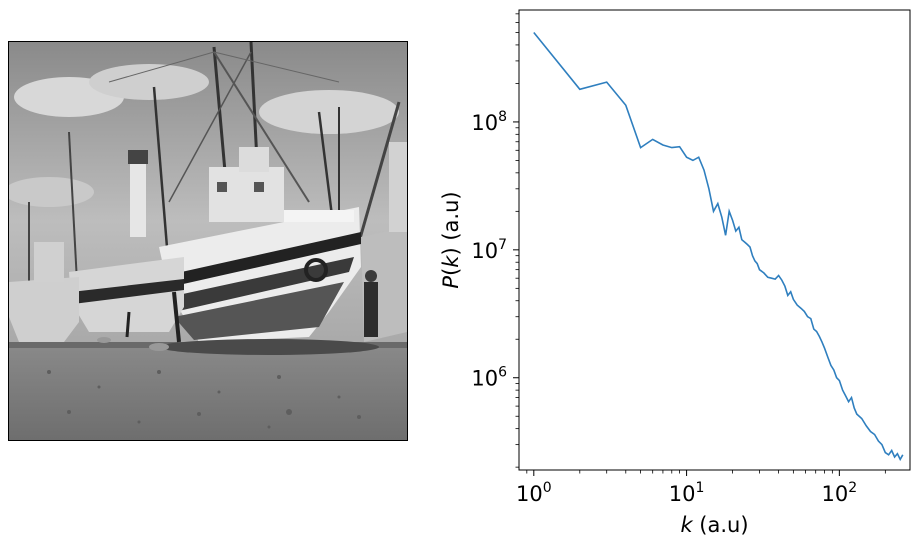 Image resolution: width=912 pixels, height=542 pixels. What do you see at coordinates (451, 239) in the screenshot?
I see `y-axis-label: P(k) (a.u)` at bounding box center [451, 239].